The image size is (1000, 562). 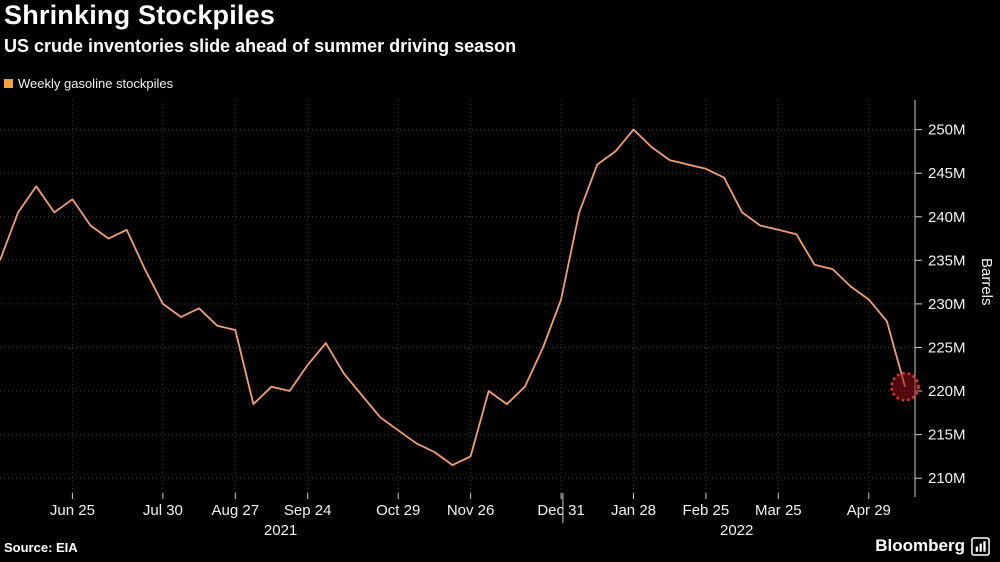 I want to click on bloomberg-chart-icon, so click(x=980, y=546).